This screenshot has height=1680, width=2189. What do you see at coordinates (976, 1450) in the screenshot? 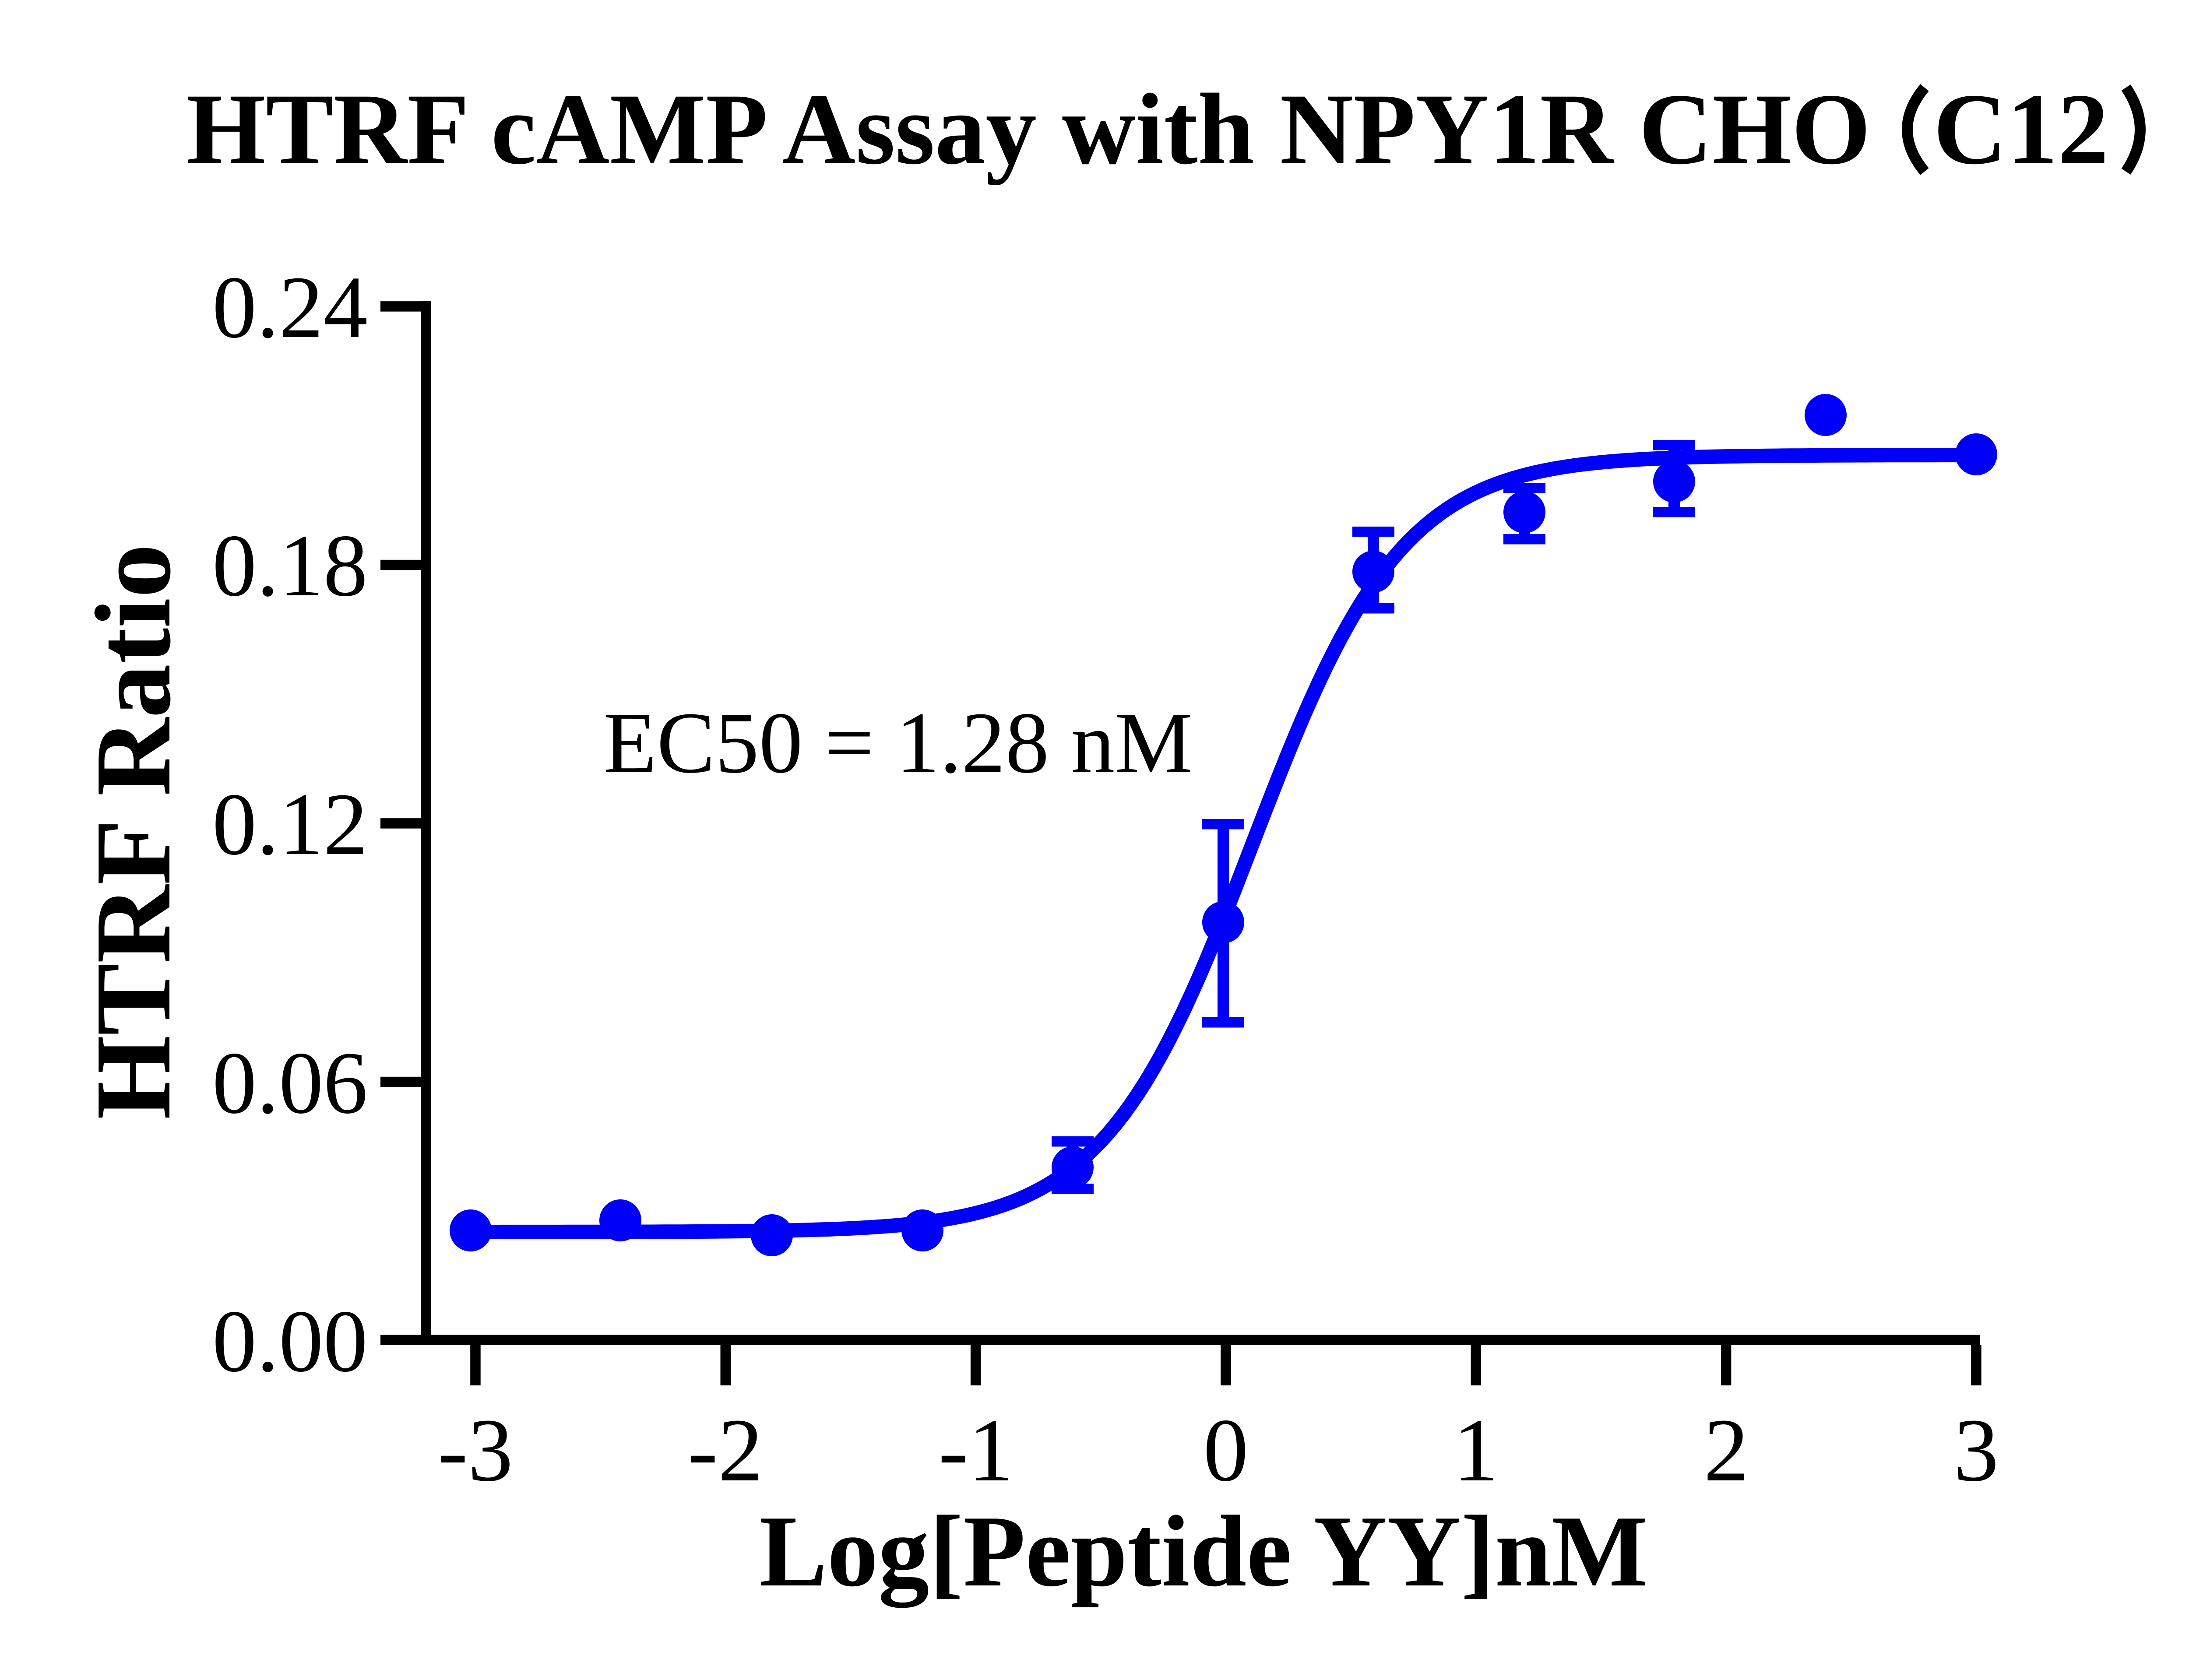
I see `svg-text: -1` at bounding box center [976, 1450].